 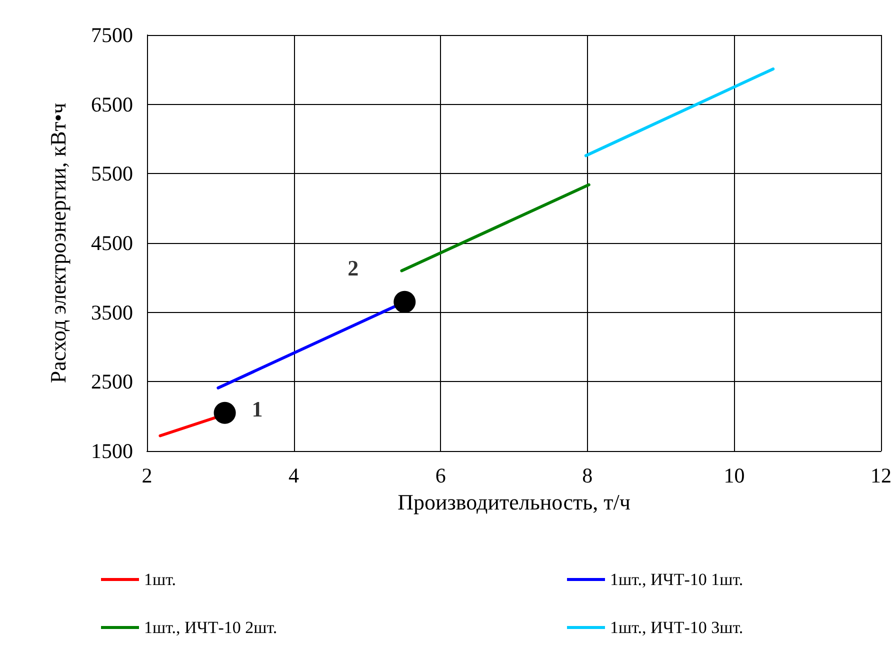 I want to click on x-tick-label: 12, so click(x=881, y=476).